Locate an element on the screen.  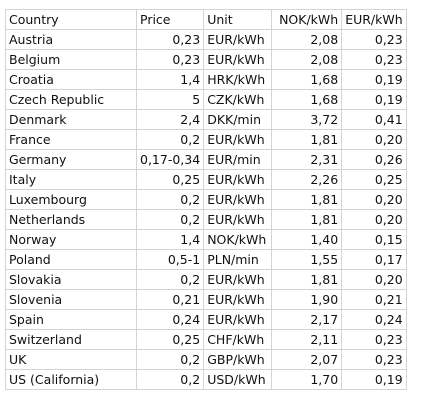
cell-nok-kwh: 1,55 is located at coordinates (307, 259).